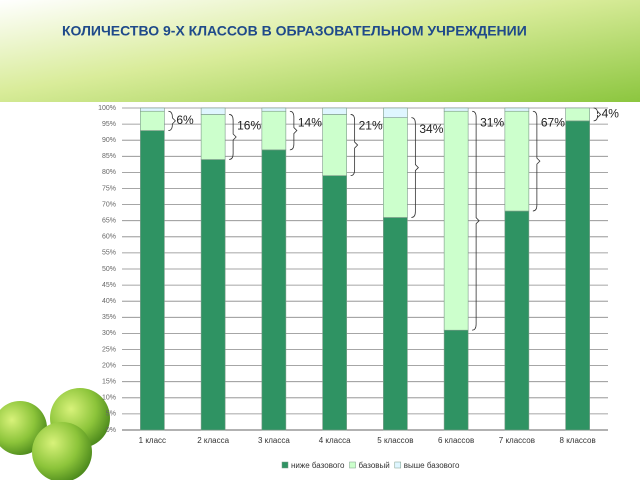 The height and width of the screenshot is (480, 640). What do you see at coordinates (111, 414) in the screenshot?
I see `y-tick-label: 5%` at bounding box center [111, 414].